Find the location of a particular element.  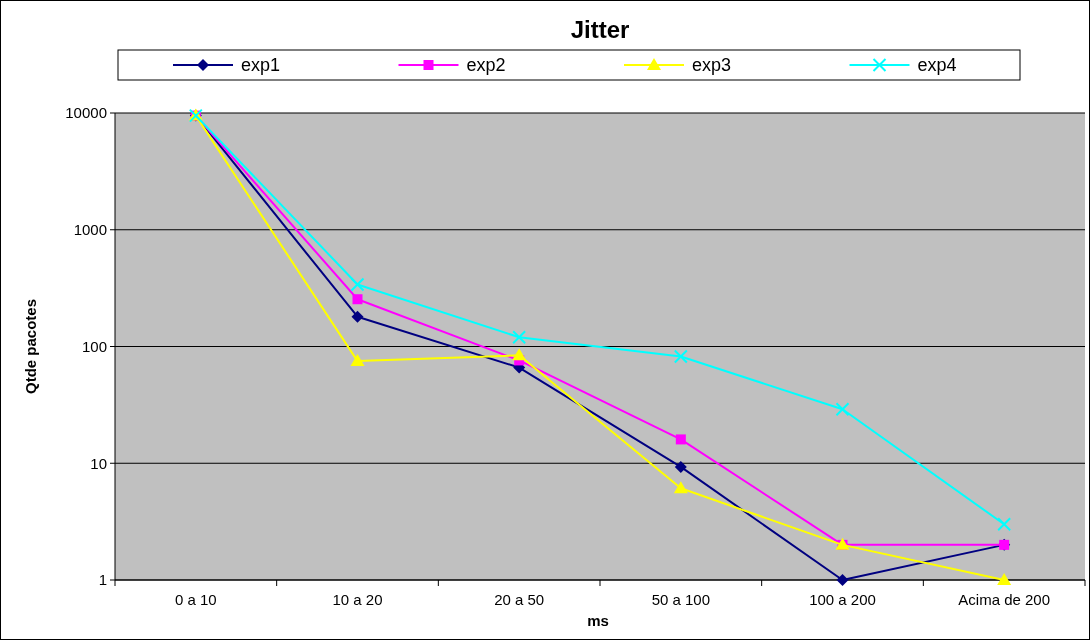

x-tick-label: 0 a 10 is located at coordinates (195, 599).